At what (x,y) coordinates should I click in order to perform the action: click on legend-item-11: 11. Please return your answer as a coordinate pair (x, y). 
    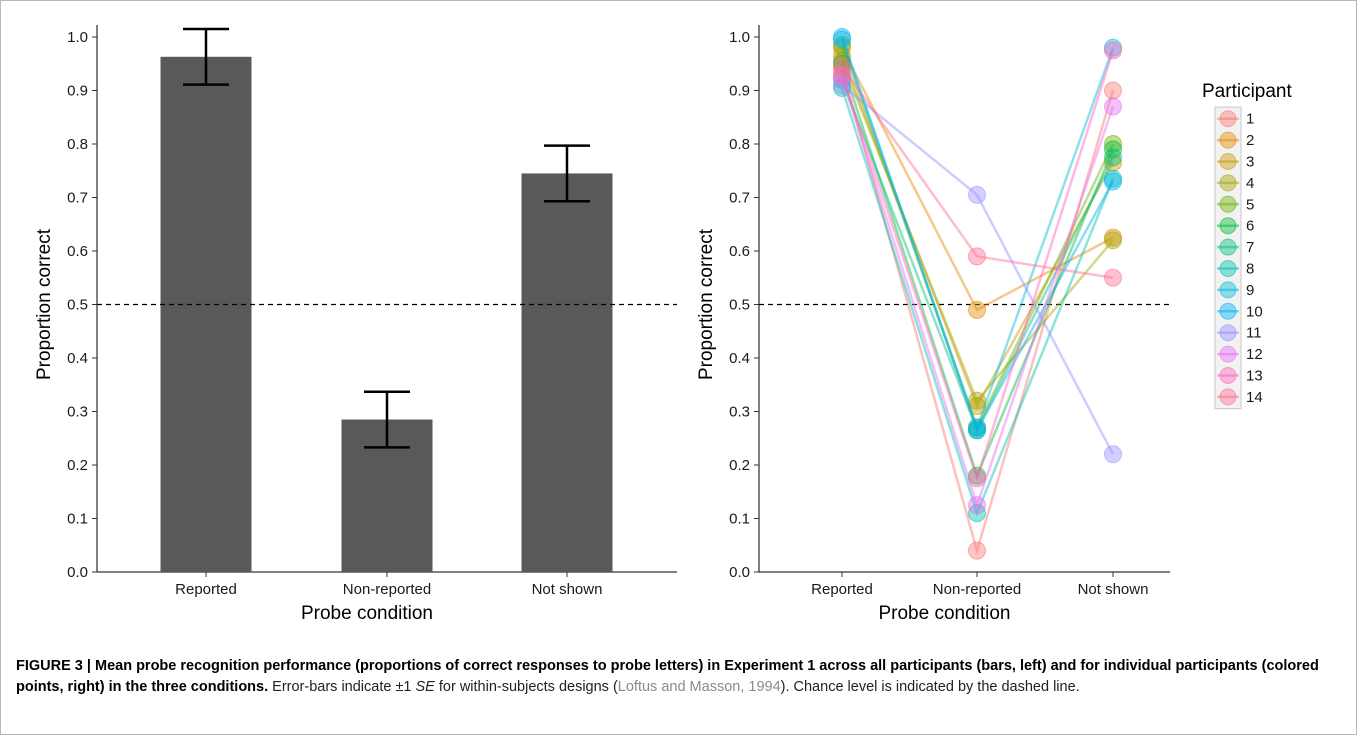
    Looking at the image, I should click on (1239, 333).